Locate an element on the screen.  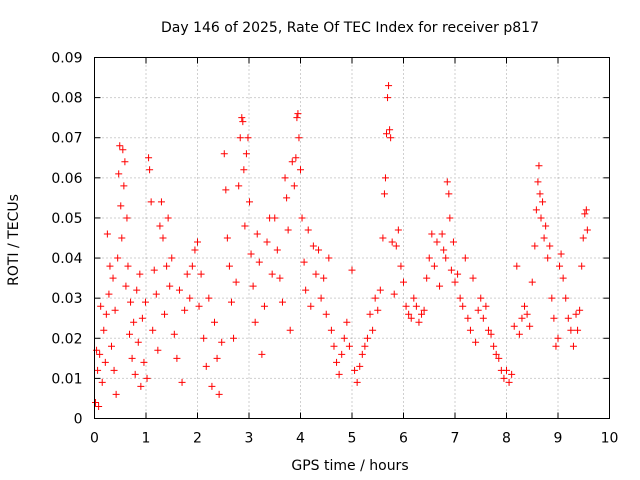
y-tick-label: 0.02 is located at coordinates (66, 339).